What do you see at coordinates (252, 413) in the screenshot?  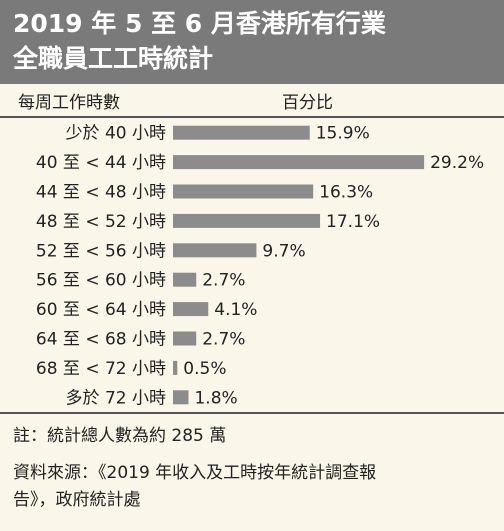 I see `footer-divider` at bounding box center [252, 413].